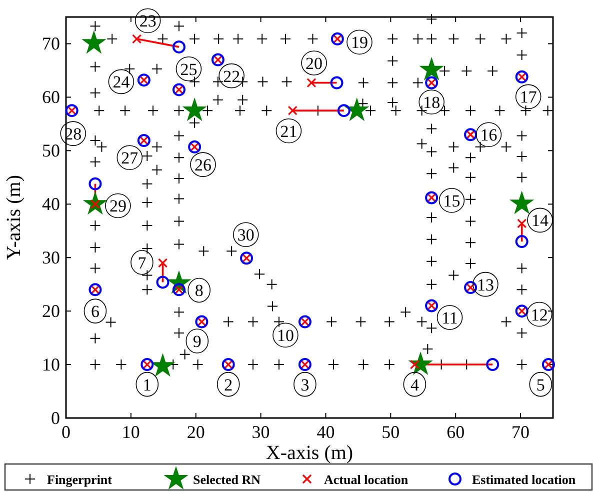 This screenshot has width=593, height=492. What do you see at coordinates (199, 290) in the screenshot?
I see `annotation: 8` at bounding box center [199, 290].